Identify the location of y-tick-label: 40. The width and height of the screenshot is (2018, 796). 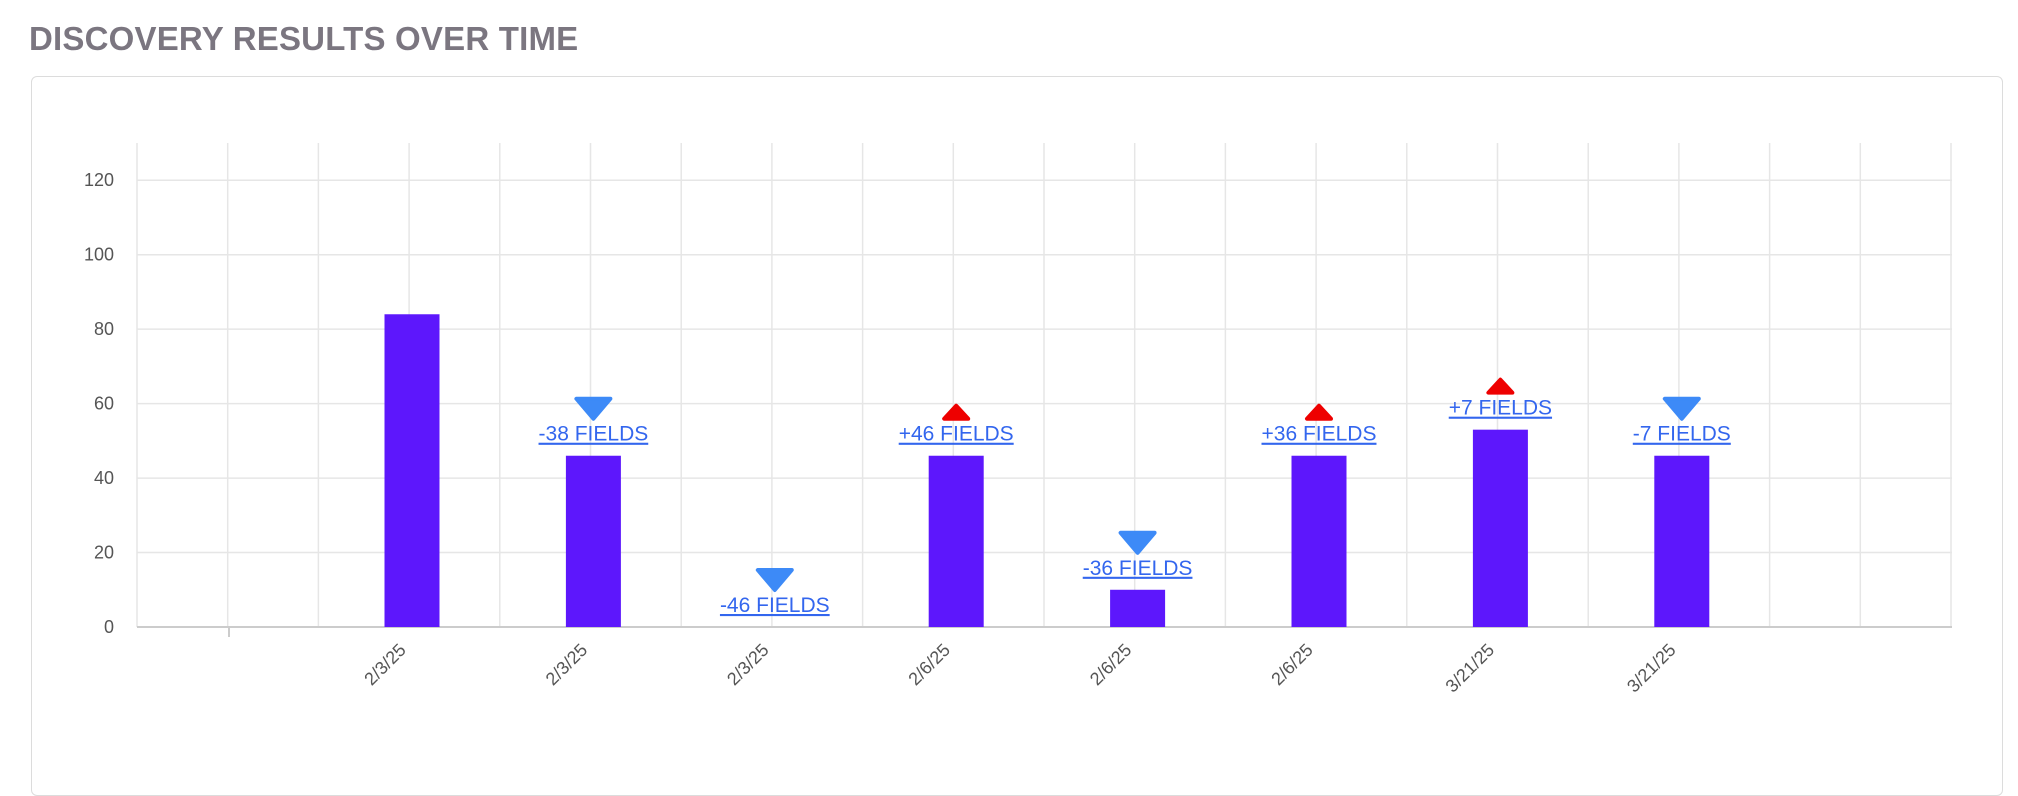
(104, 478).